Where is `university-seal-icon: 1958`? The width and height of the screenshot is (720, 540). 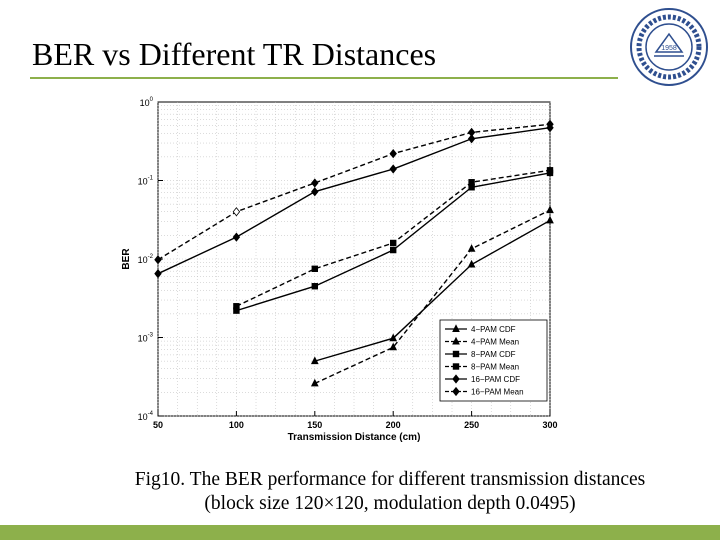
university-seal-icon: 1958 is located at coordinates (669, 47).